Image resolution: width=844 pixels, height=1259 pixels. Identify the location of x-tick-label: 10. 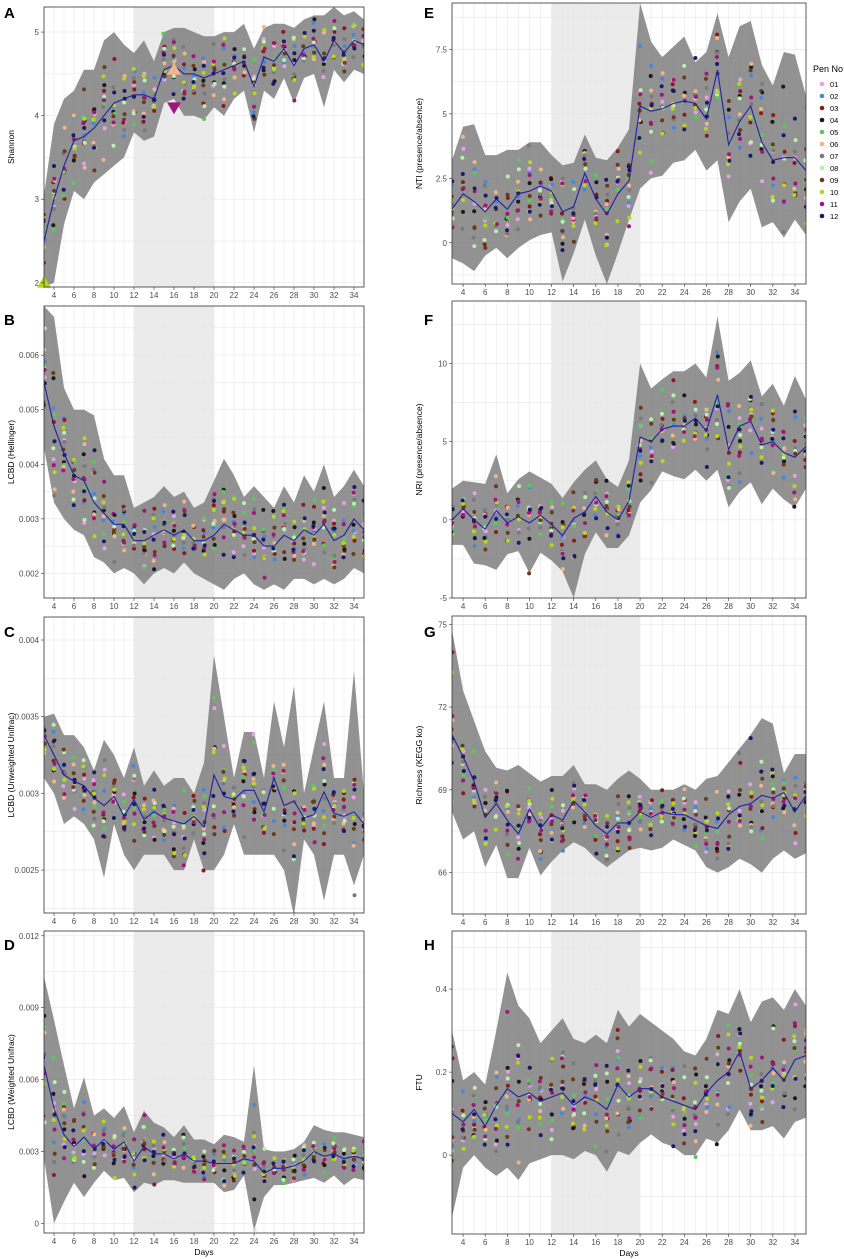
(529, 922).